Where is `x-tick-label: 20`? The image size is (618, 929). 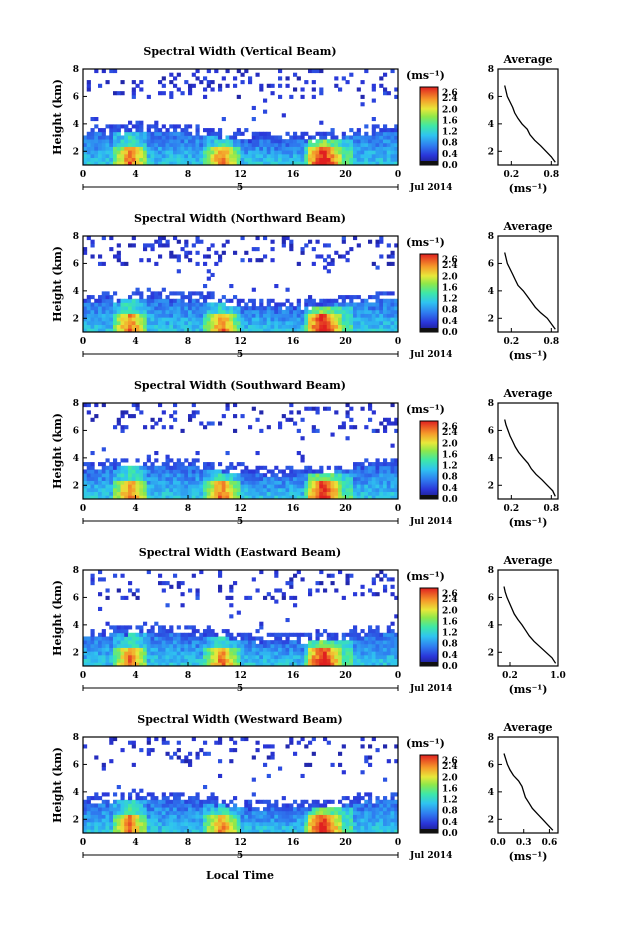 x-tick-label: 20 is located at coordinates (345, 843).